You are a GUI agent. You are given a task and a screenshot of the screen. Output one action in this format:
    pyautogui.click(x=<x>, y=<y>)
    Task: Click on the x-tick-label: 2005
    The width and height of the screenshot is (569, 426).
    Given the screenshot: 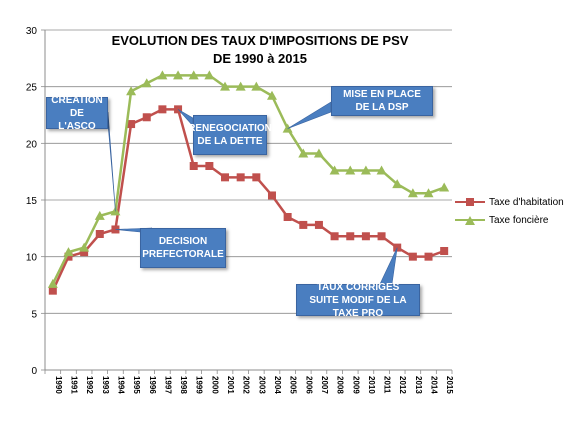 What is the action you would take?
    pyautogui.click(x=293, y=385)
    